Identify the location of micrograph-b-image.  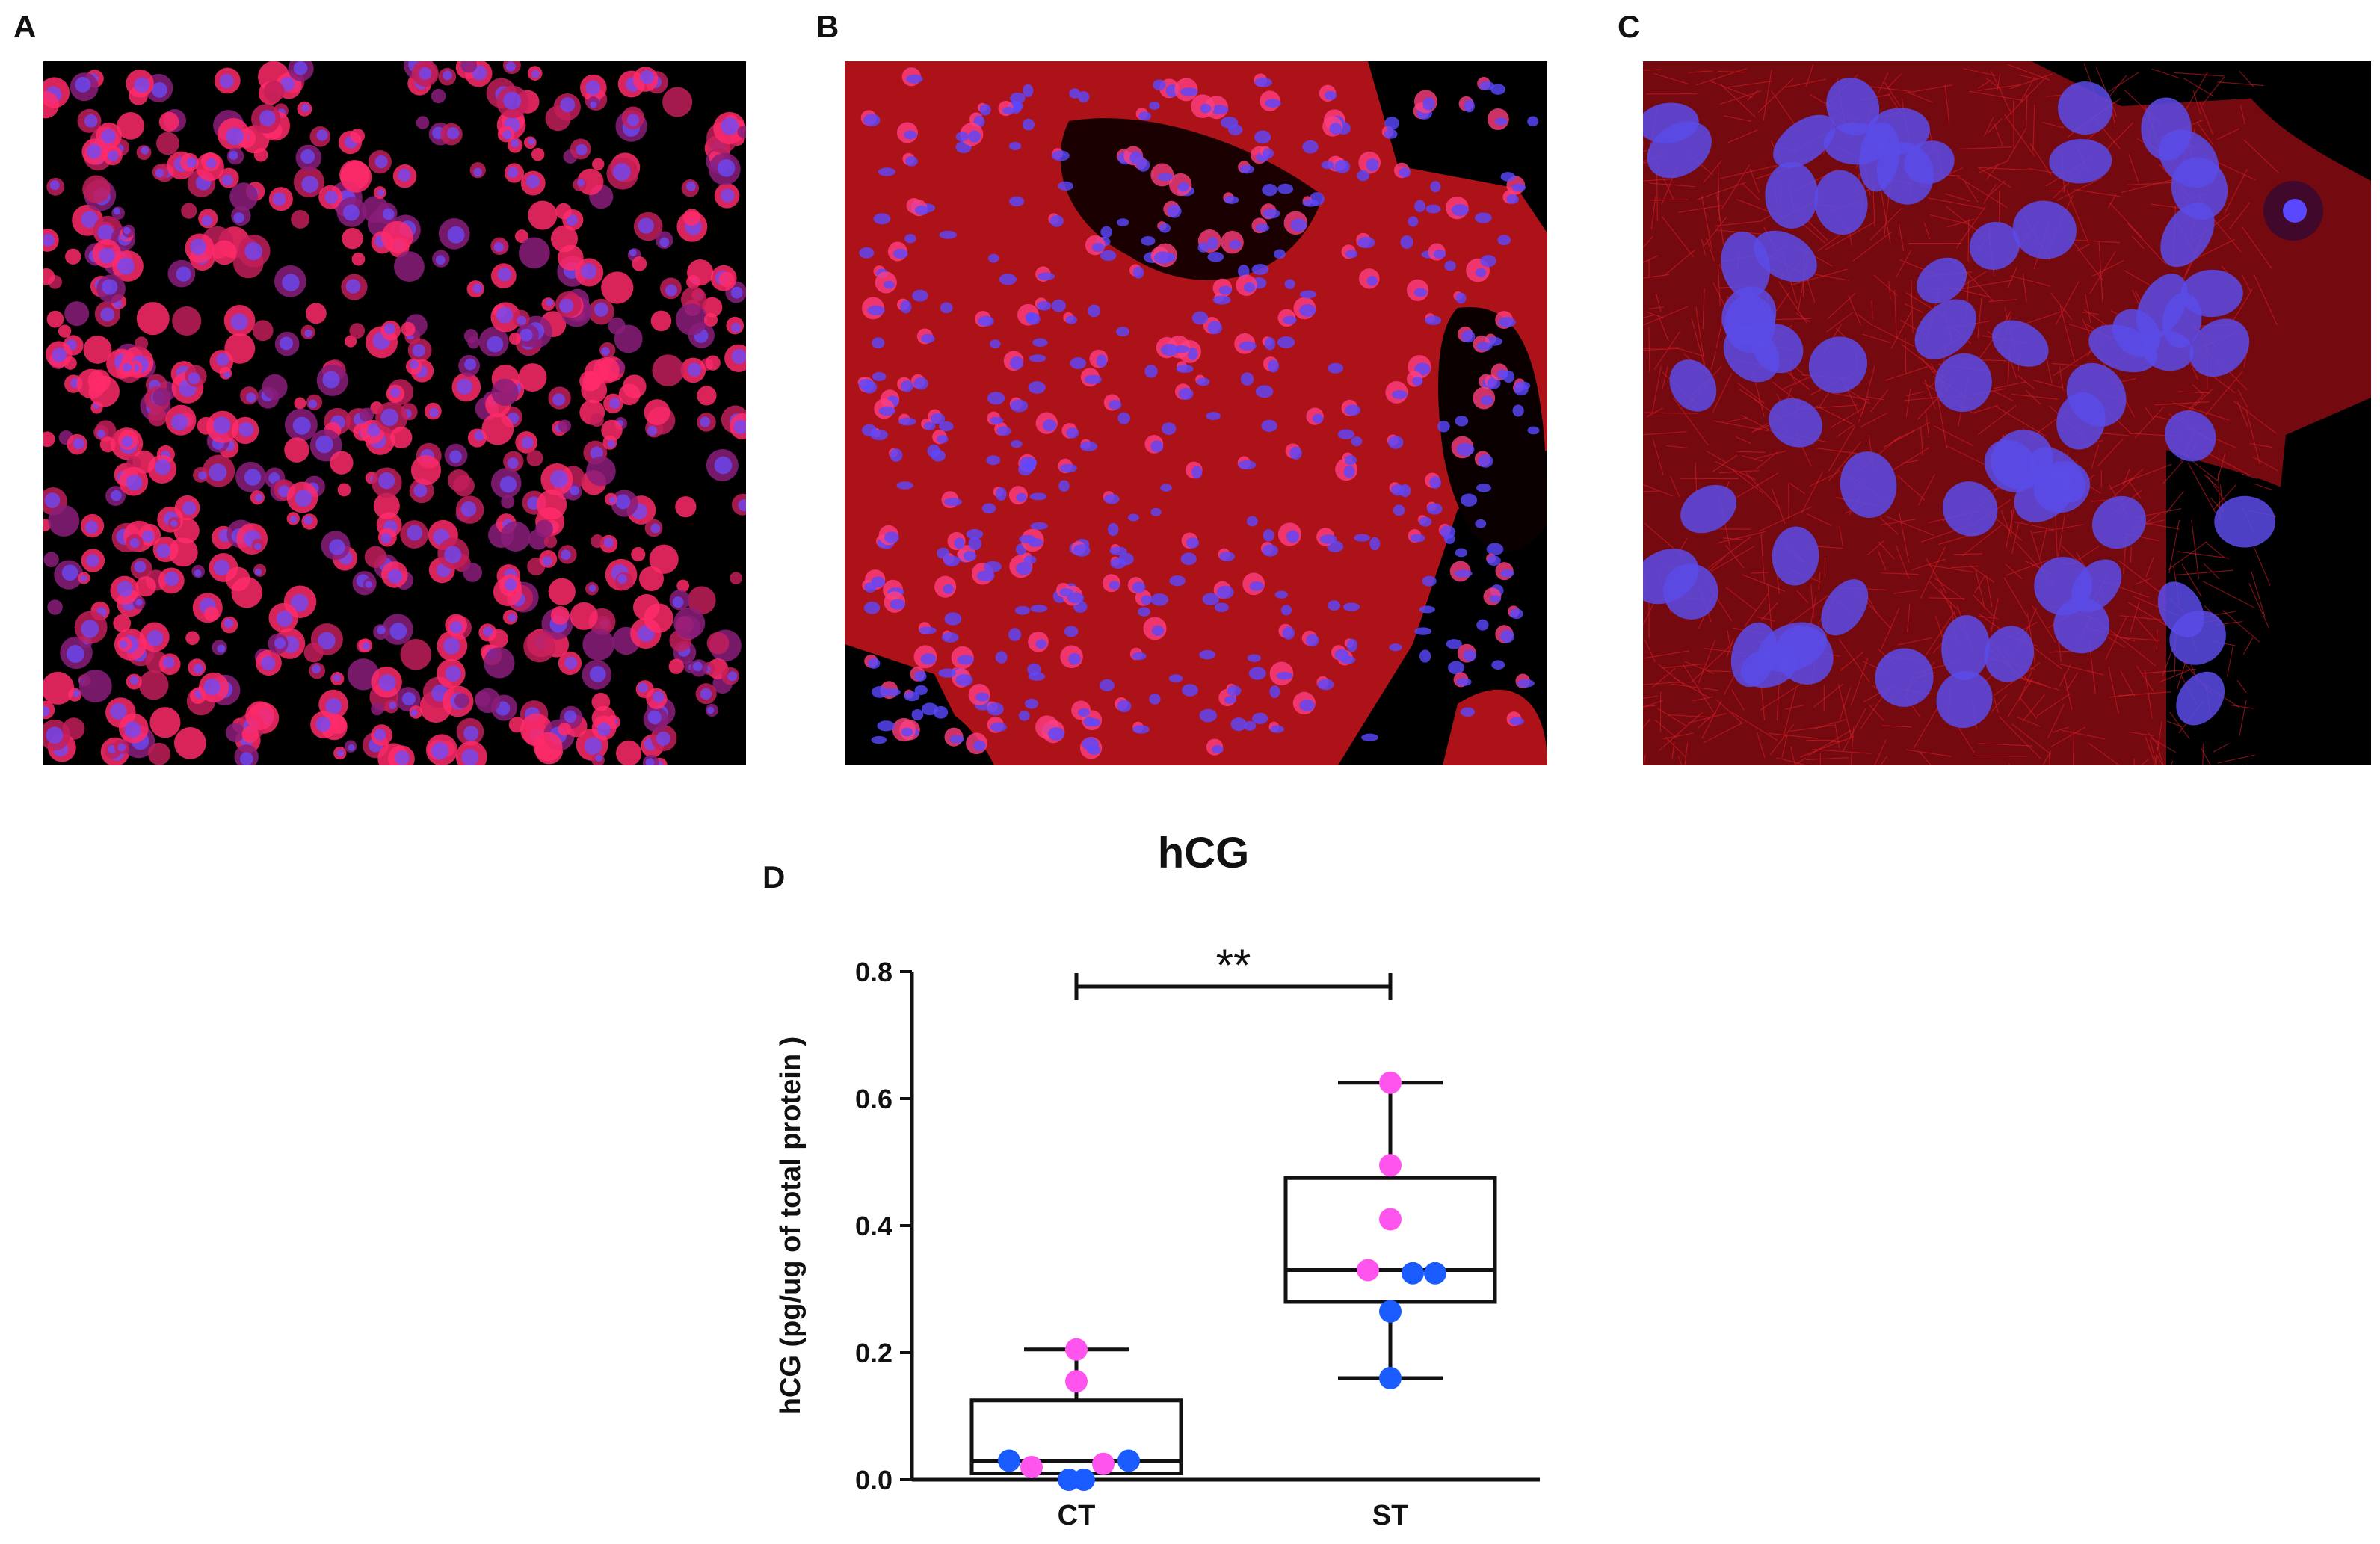
(1196, 413).